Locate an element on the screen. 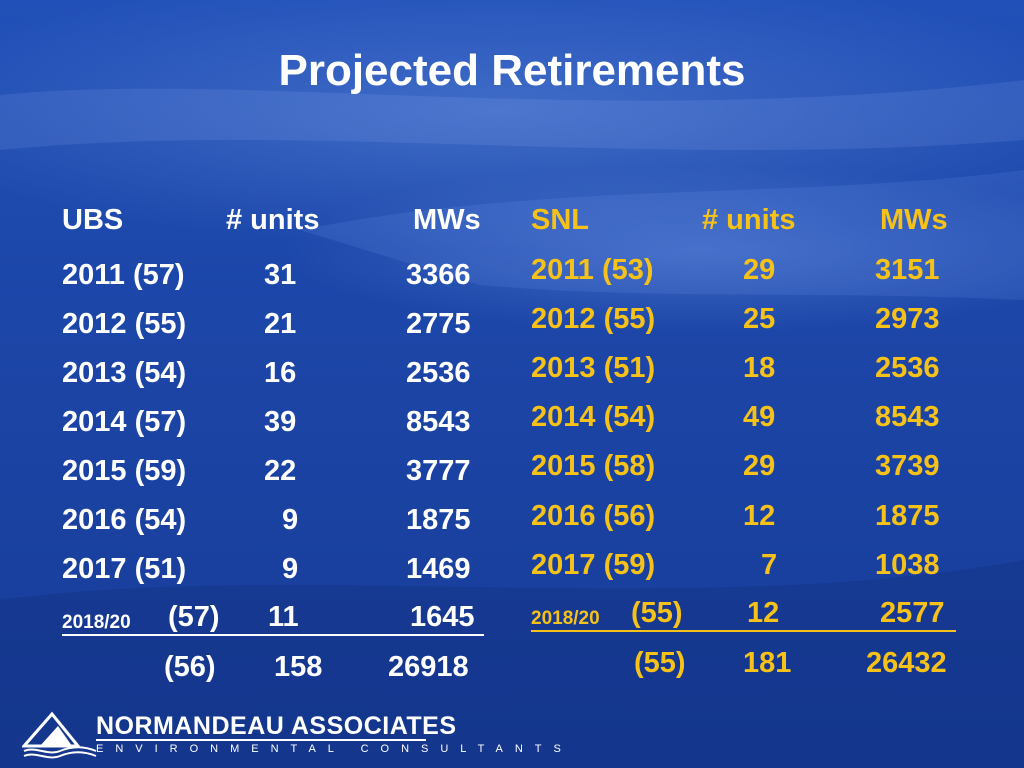 The height and width of the screenshot is (768, 1024). ubs-row-year: 2015 (59) is located at coordinates (124, 471).